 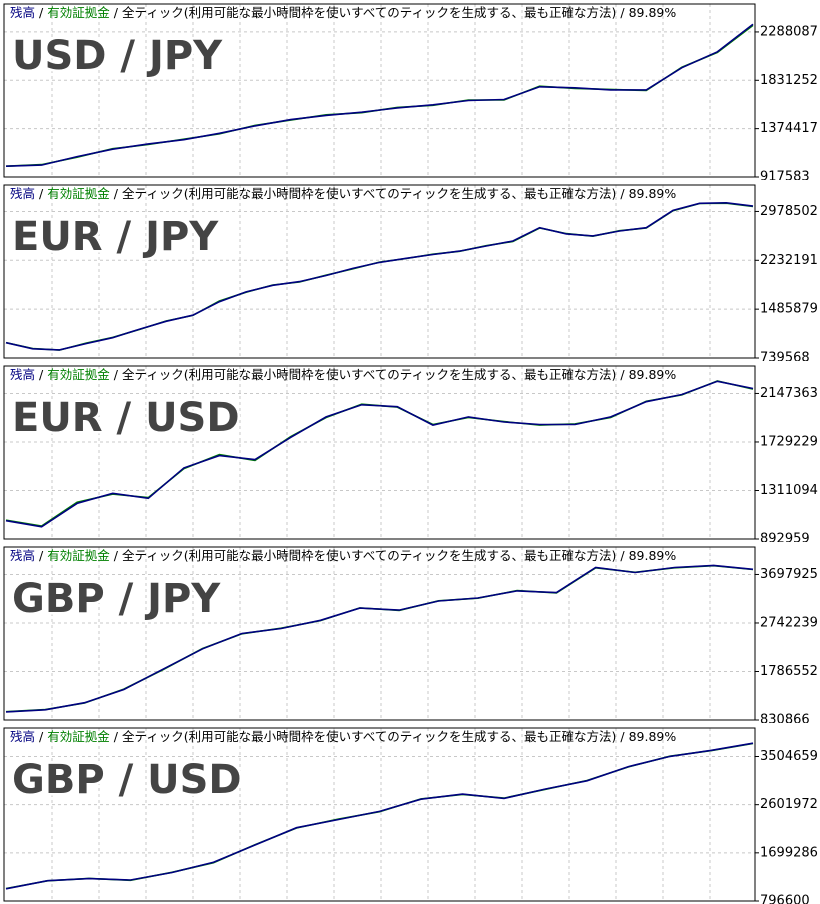 What do you see at coordinates (785, 537) in the screenshot?
I see `y-tick-label: 892959` at bounding box center [785, 537].